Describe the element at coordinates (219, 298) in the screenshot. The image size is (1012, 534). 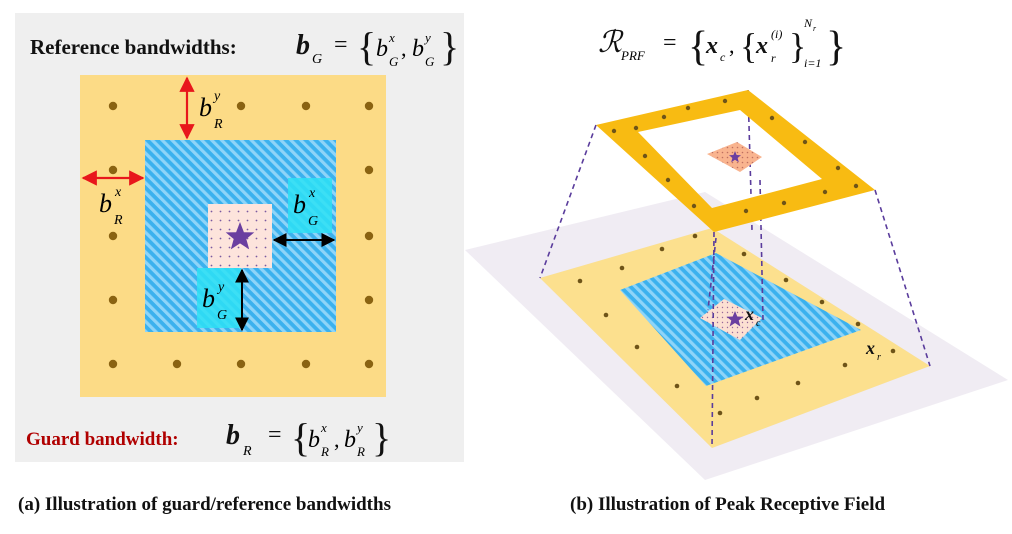
I see `guard-y-highlight` at that location.